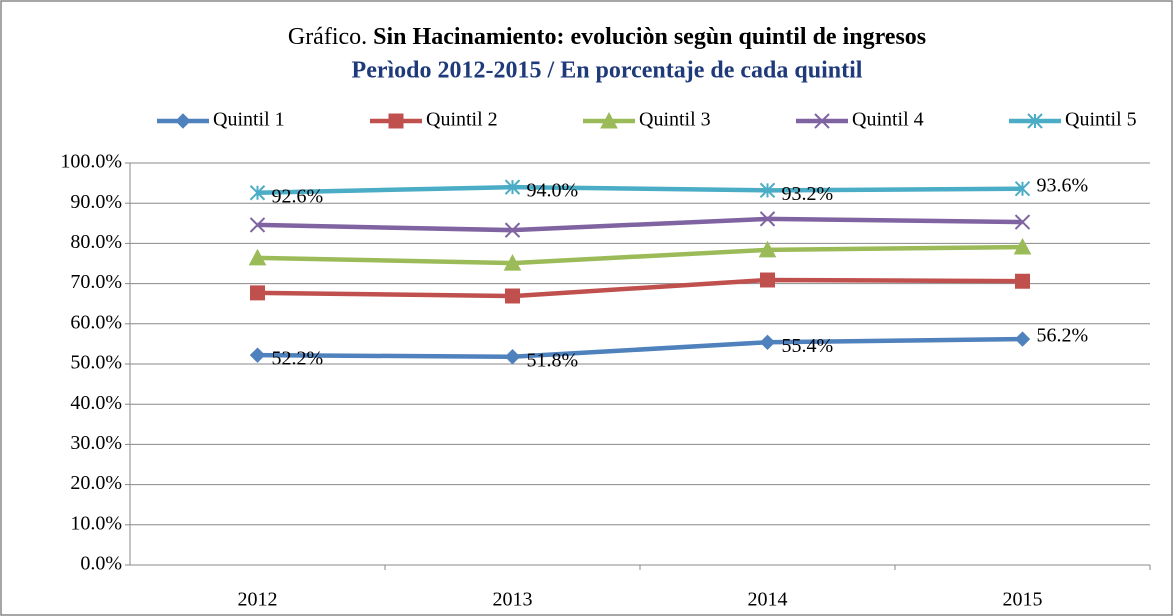 This screenshot has width=1173, height=616. I want to click on x-tick-label: 2015, so click(1023, 600).